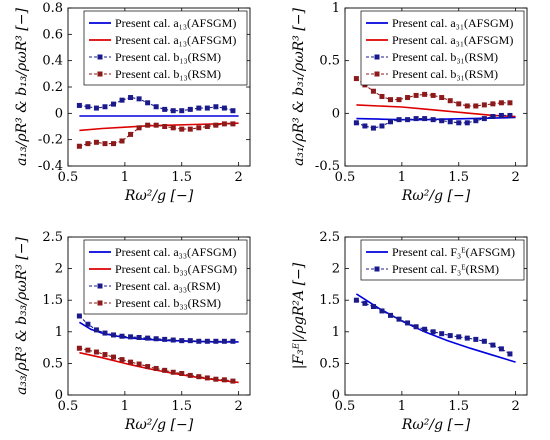 Image resolution: width=550 pixels, height=440 pixels. What do you see at coordinates (432, 74) in the screenshot?
I see `legend-entry: Present cal. b₃₁(RSM)` at bounding box center [432, 74].